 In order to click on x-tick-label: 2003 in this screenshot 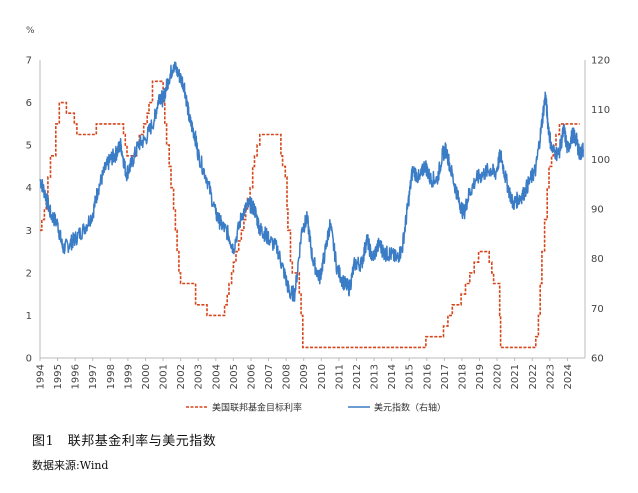, I will do `click(199, 376)`.